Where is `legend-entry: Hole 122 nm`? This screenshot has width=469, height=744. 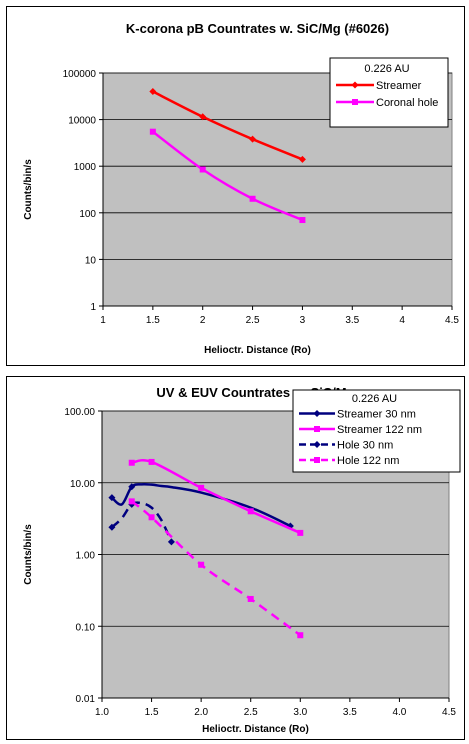
legend-entry: Hole 122 nm is located at coordinates (368, 461).